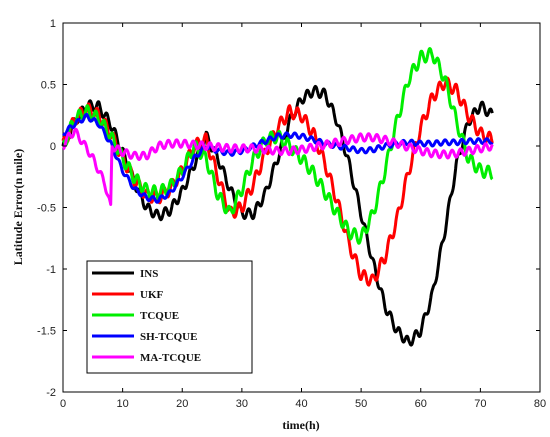 The height and width of the screenshot is (437, 550). Describe the element at coordinates (242, 404) in the screenshot. I see `x-tick-label: 30` at that location.